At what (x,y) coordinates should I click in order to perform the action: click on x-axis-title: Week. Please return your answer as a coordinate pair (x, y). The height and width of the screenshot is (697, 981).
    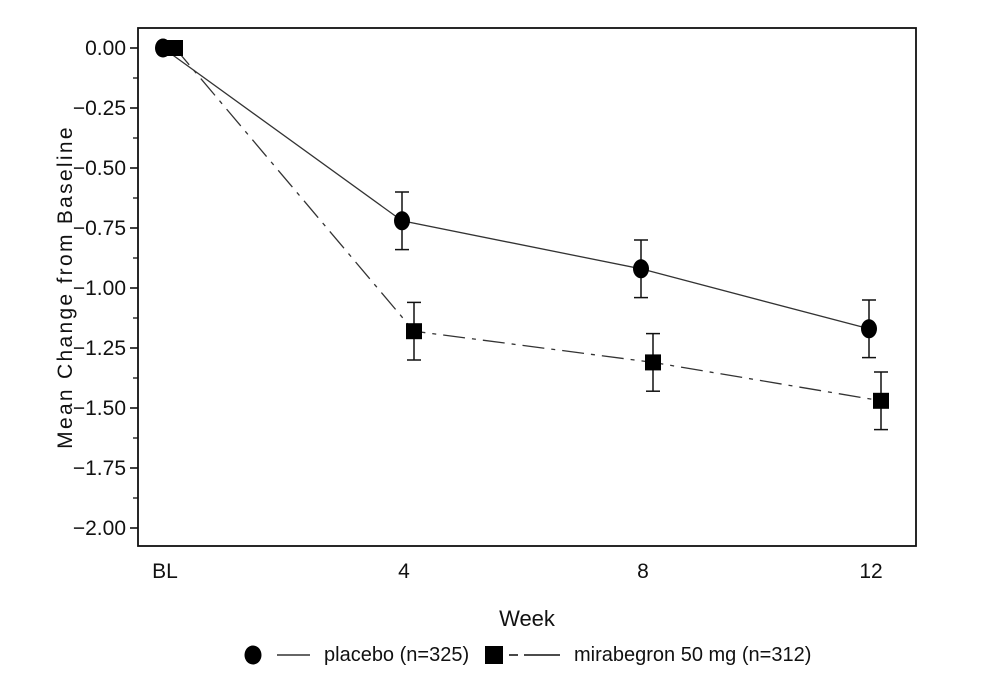
    Looking at the image, I should click on (527, 618).